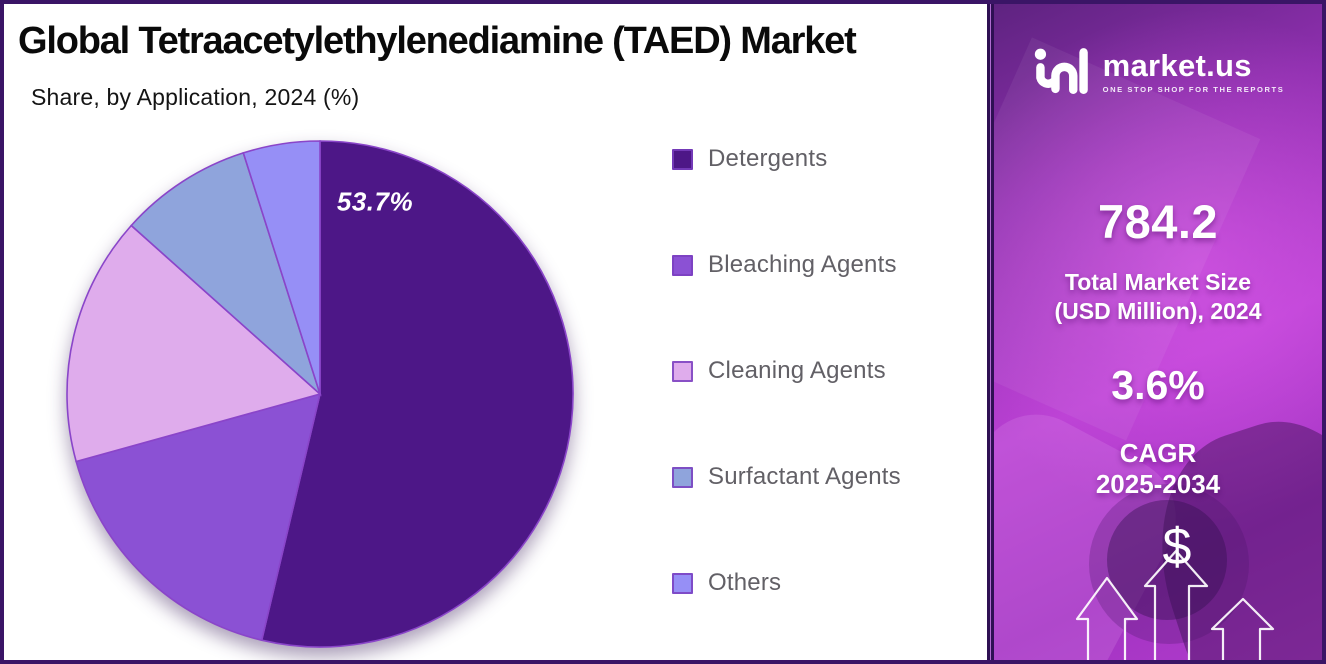  I want to click on pie-slice-others, so click(281, 267).